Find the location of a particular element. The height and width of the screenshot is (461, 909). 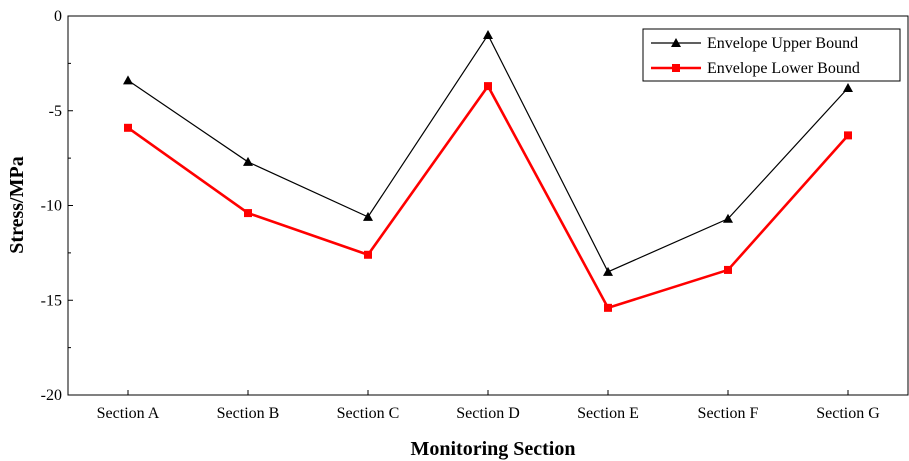

y-tick-label: -20 is located at coordinates (51, 395).